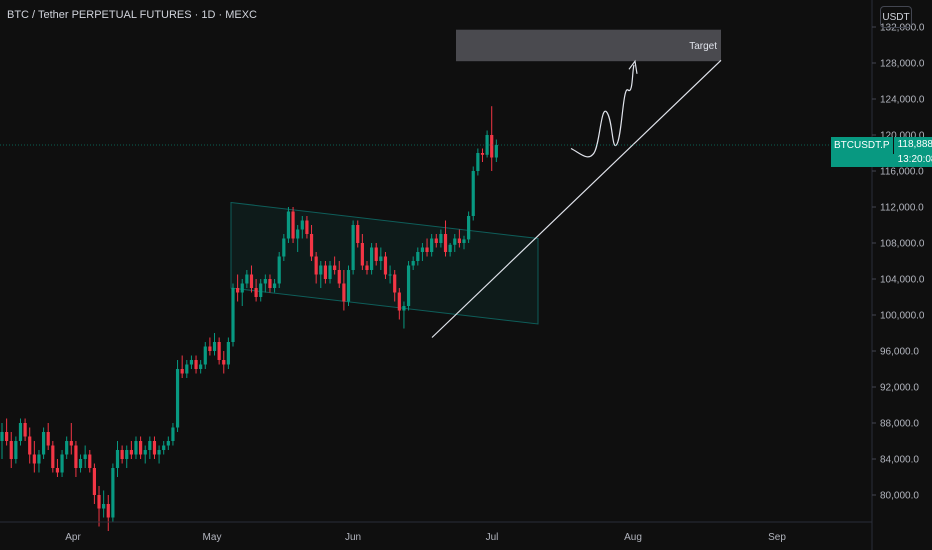 Image resolution: width=932 pixels, height=550 pixels. I want to click on y-tick-label: 88,000.0, so click(899, 424).